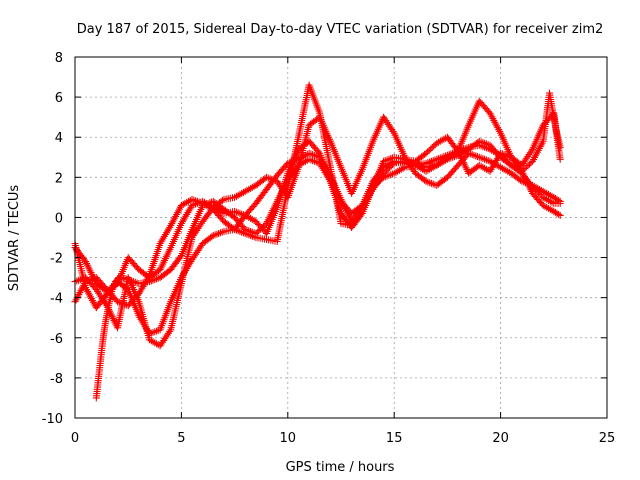 Image resolution: width=640 pixels, height=480 pixels. Describe the element at coordinates (607, 438) in the screenshot. I see `x-tick-label: 25` at that location.